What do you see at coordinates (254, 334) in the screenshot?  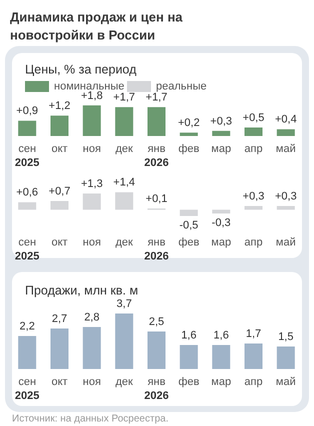 I see `data-label: 1,7` at bounding box center [254, 334].